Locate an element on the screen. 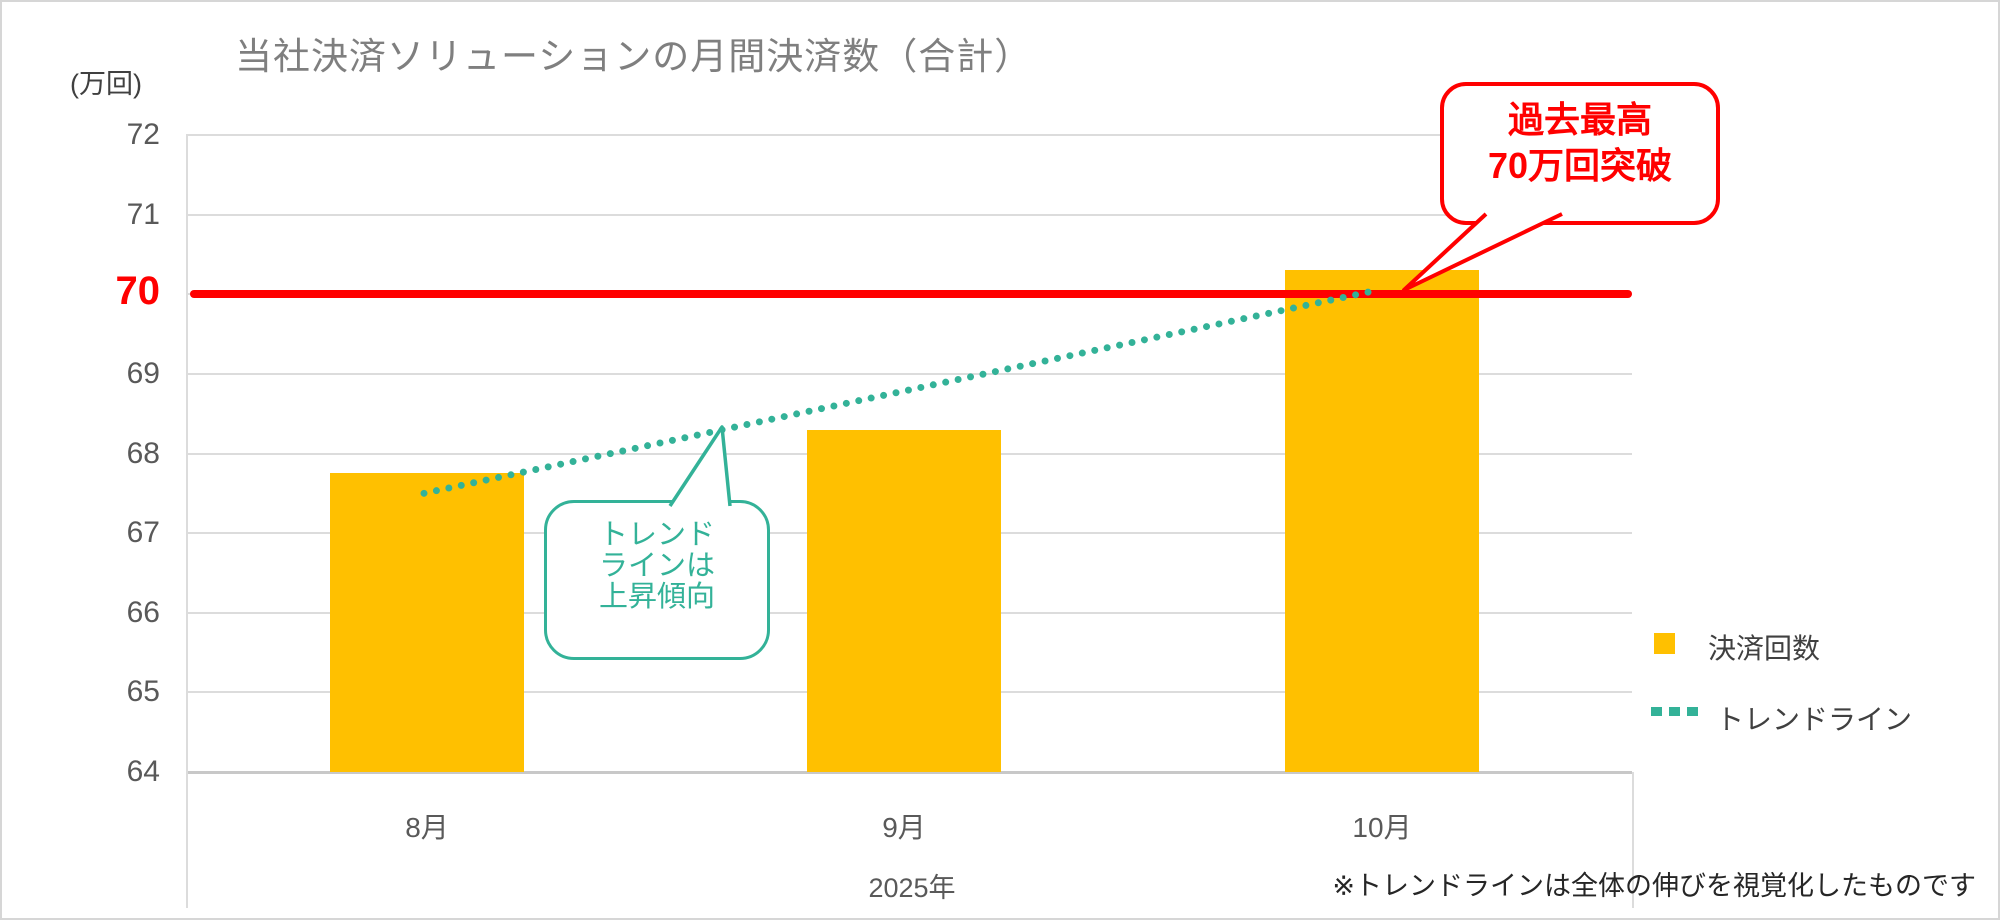 The height and width of the screenshot is (922, 2000). bar-9月 is located at coordinates (904, 600).